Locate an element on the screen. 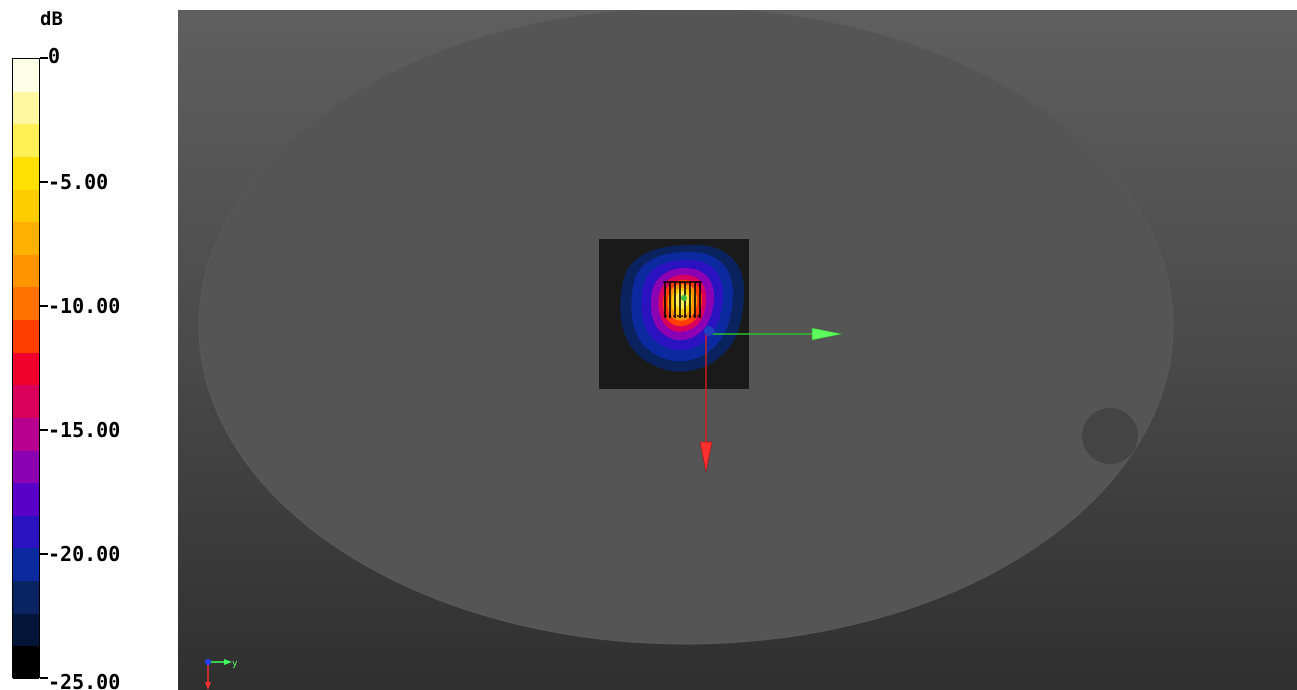 This screenshot has width=1297, height=690. color-scale-bar is located at coordinates (26, 369).